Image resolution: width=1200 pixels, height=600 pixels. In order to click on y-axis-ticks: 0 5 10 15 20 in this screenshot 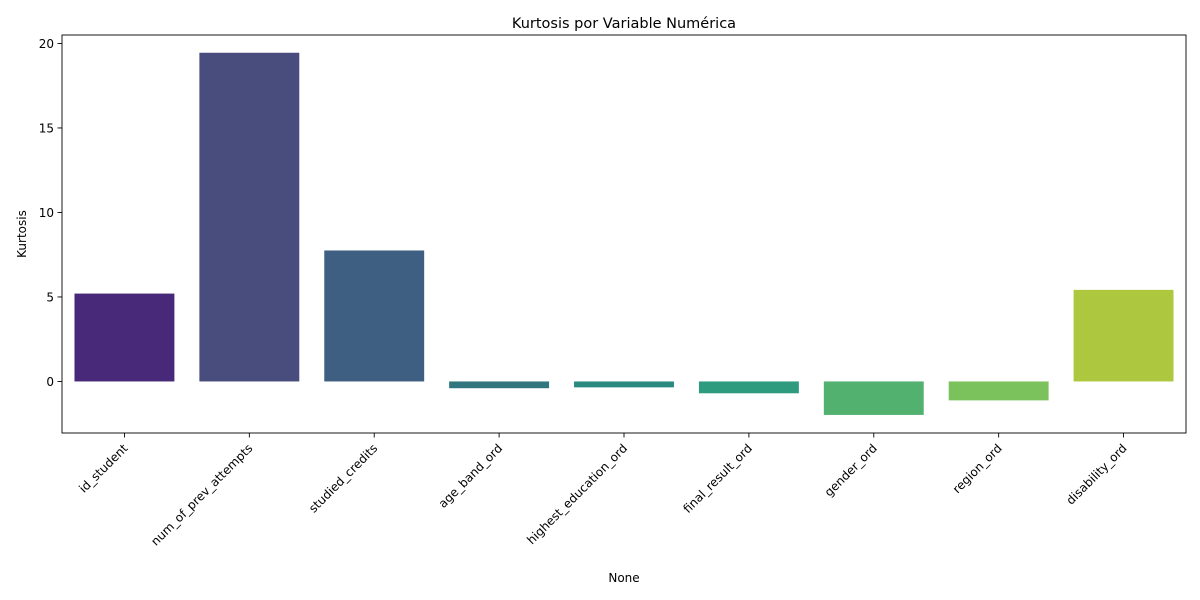, I will do `click(50, 213)`.